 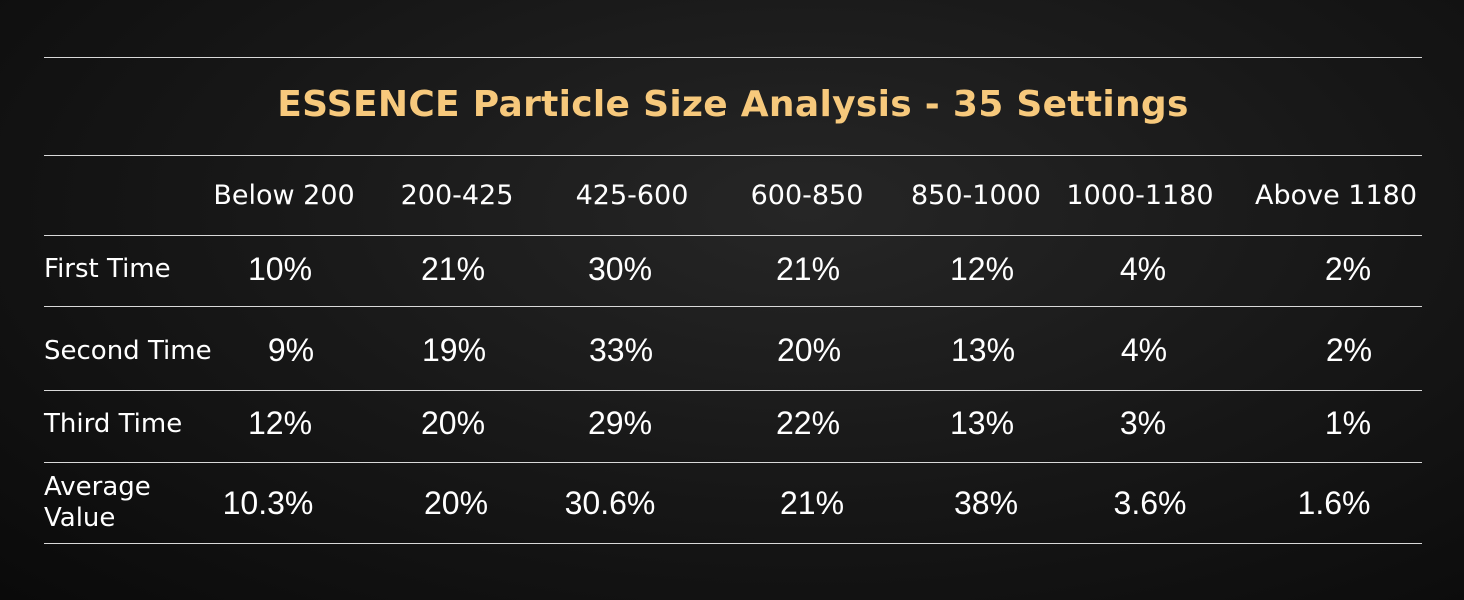 What do you see at coordinates (610, 503) in the screenshot?
I see `cell: 30.6%` at bounding box center [610, 503].